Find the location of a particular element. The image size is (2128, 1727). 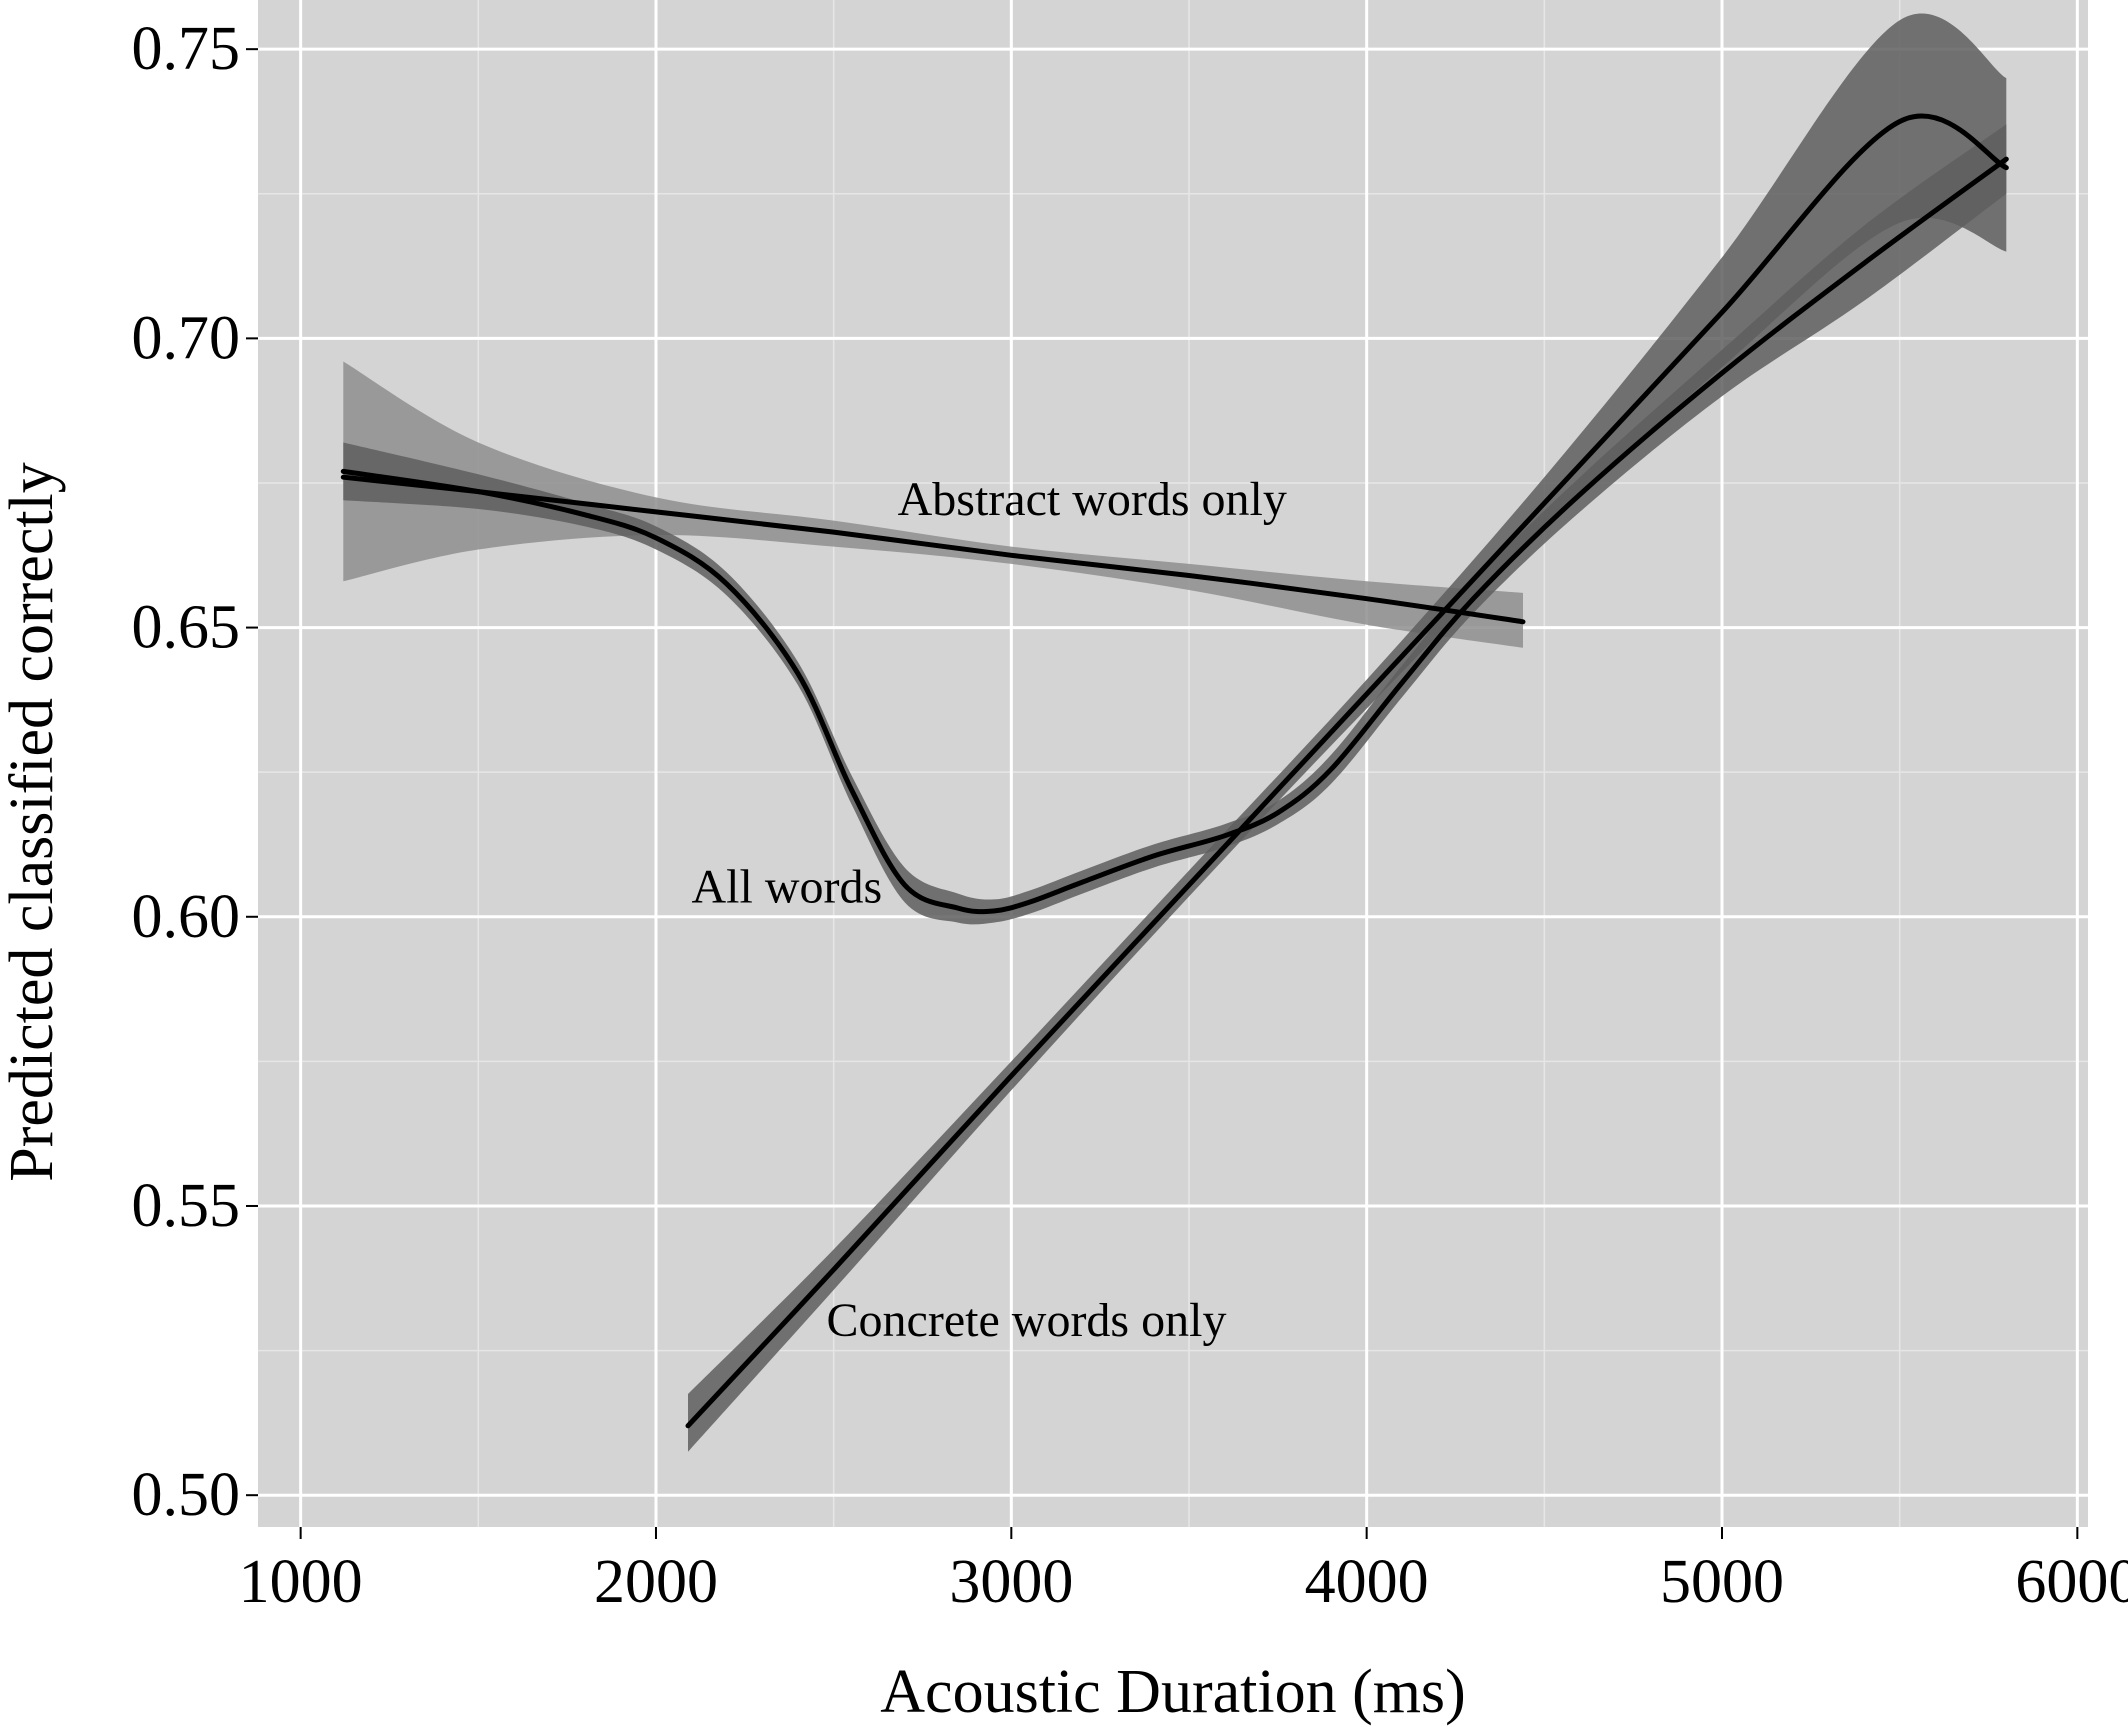

y-tick-label: 0.50 is located at coordinates (186, 1495).